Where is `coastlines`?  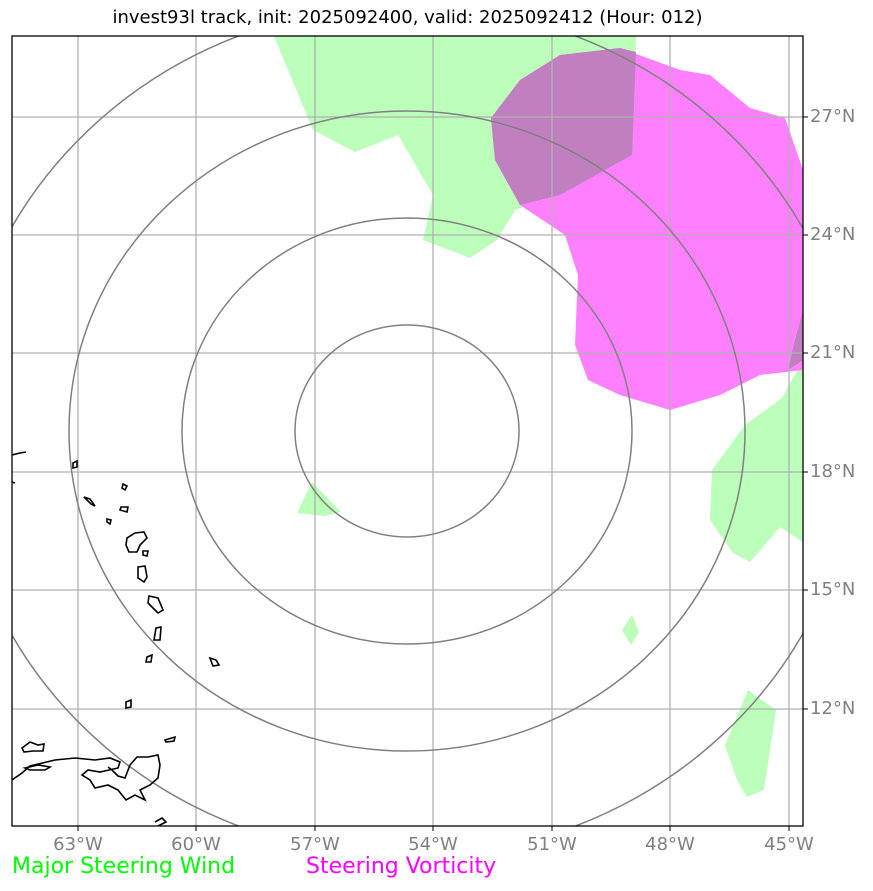 coastlines is located at coordinates (116, 638).